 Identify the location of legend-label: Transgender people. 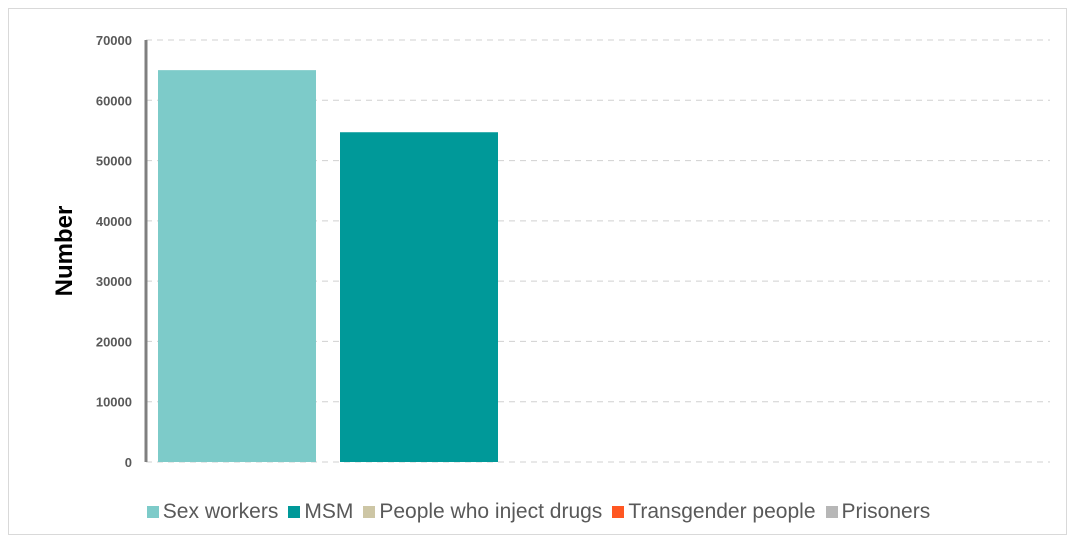
(722, 511).